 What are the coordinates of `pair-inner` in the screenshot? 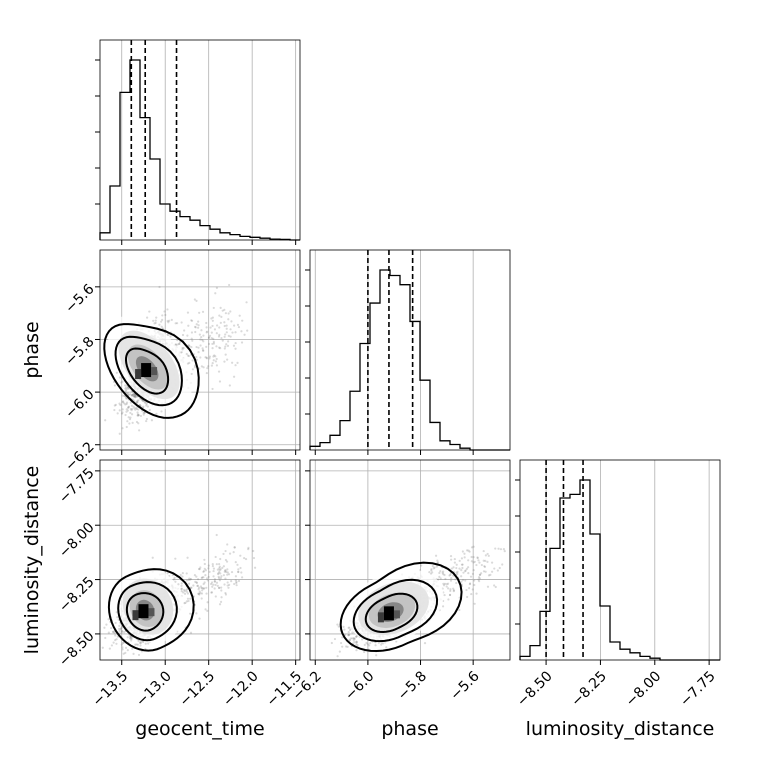 It's located at (418, 601).